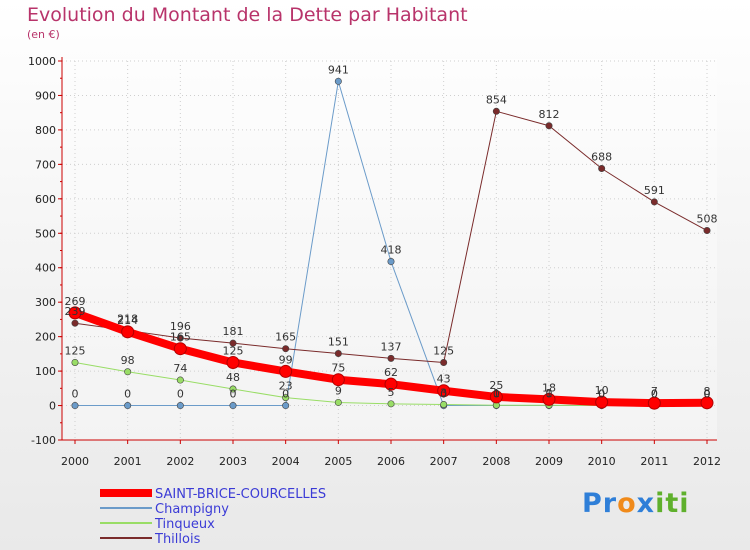 The height and width of the screenshot is (550, 750). What do you see at coordinates (45, 337) in the screenshot?
I see `y-tick-label: 200` at bounding box center [45, 337].